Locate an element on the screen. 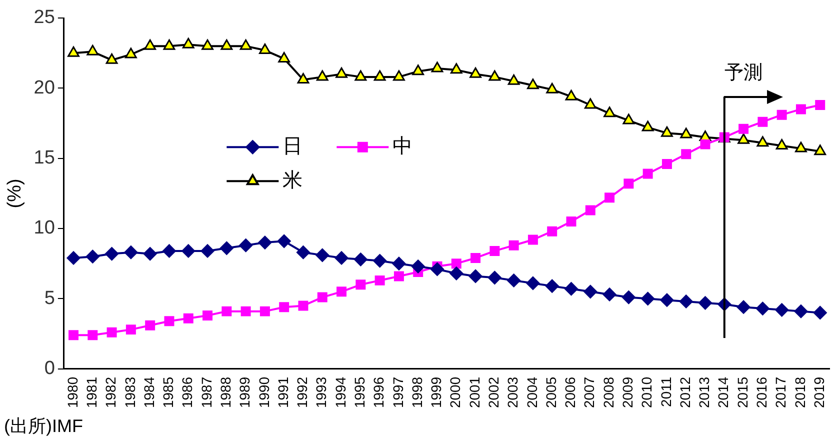 Image resolution: width=839 pixels, height=443 pixels. x-tick-label: 1994 is located at coordinates (340, 392).